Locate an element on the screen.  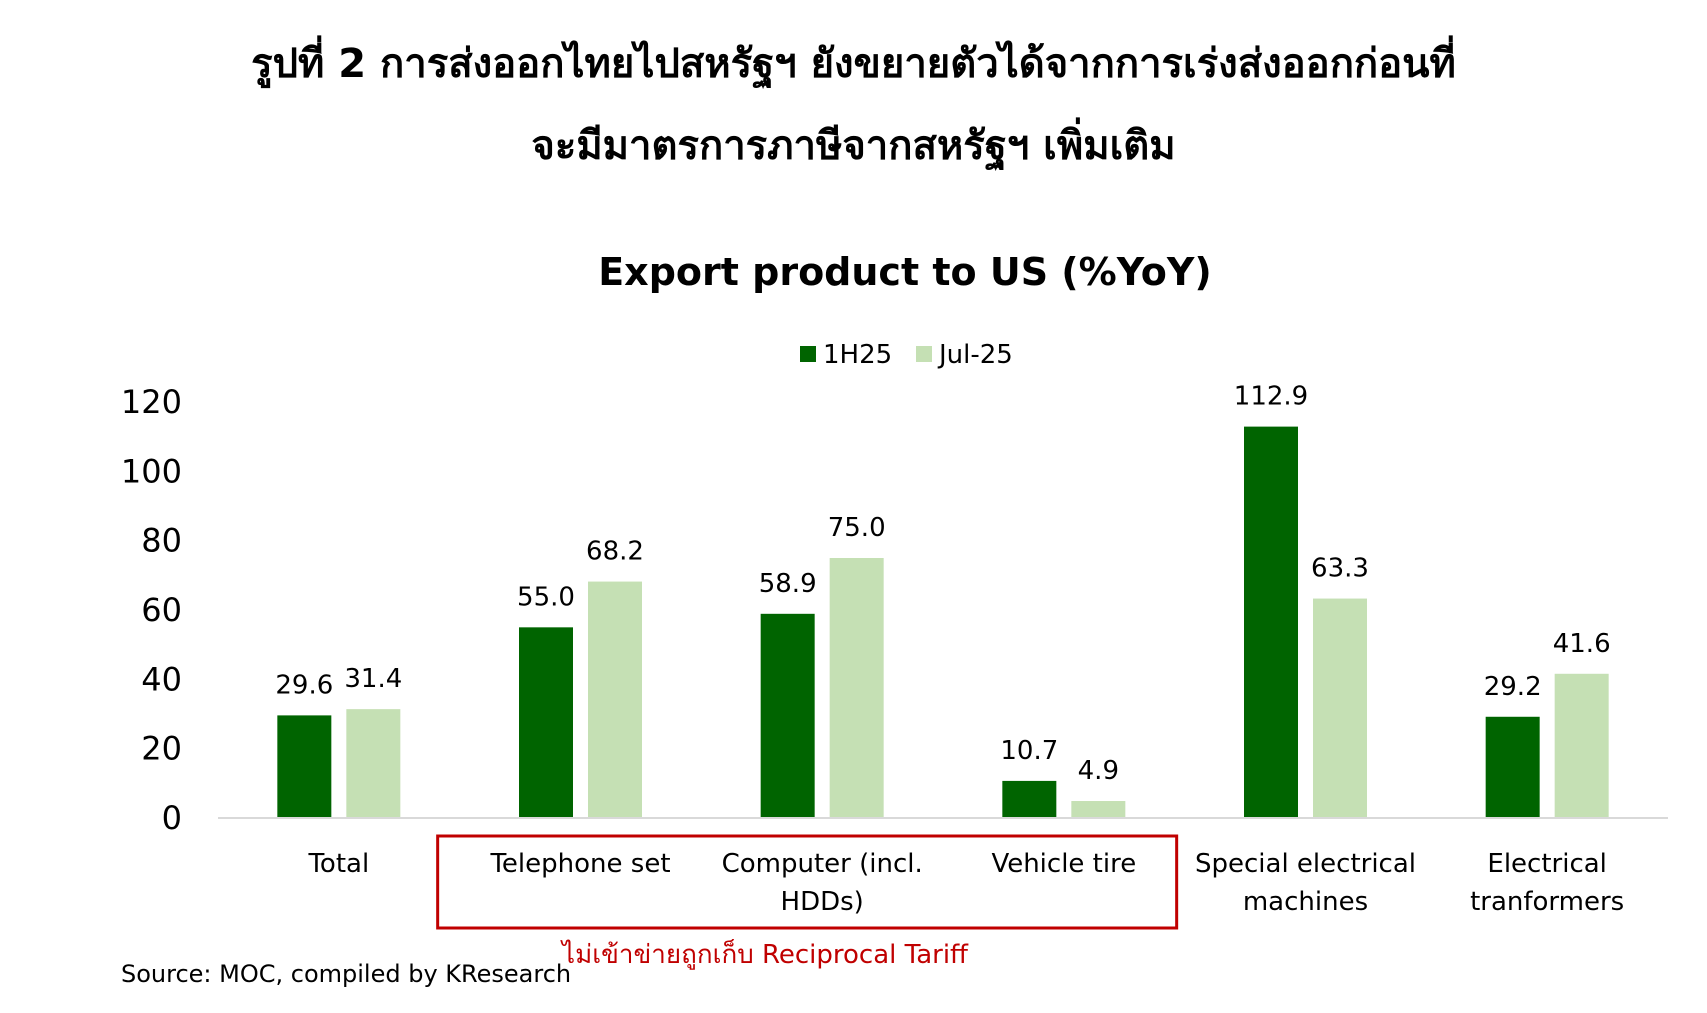
data-label: 41.6 is located at coordinates (1582, 644).